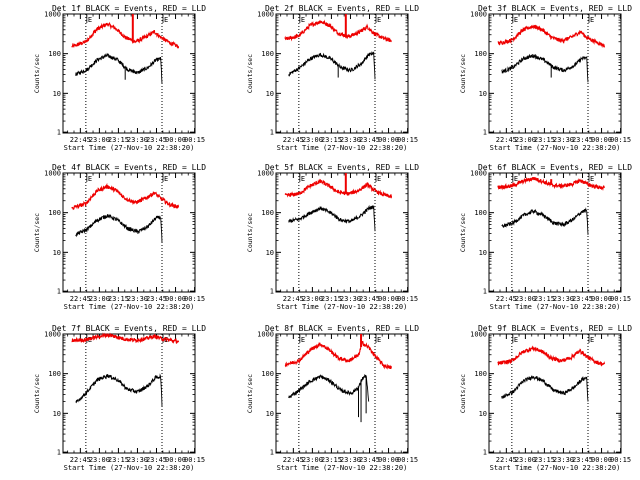  I want to click on panel-title: Det 6f BLACK = Events, RED = LLD, so click(555, 167).